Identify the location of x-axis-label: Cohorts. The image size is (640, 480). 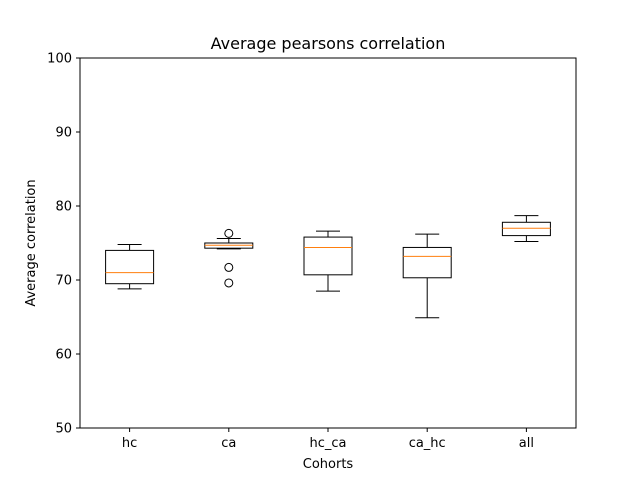
(328, 464).